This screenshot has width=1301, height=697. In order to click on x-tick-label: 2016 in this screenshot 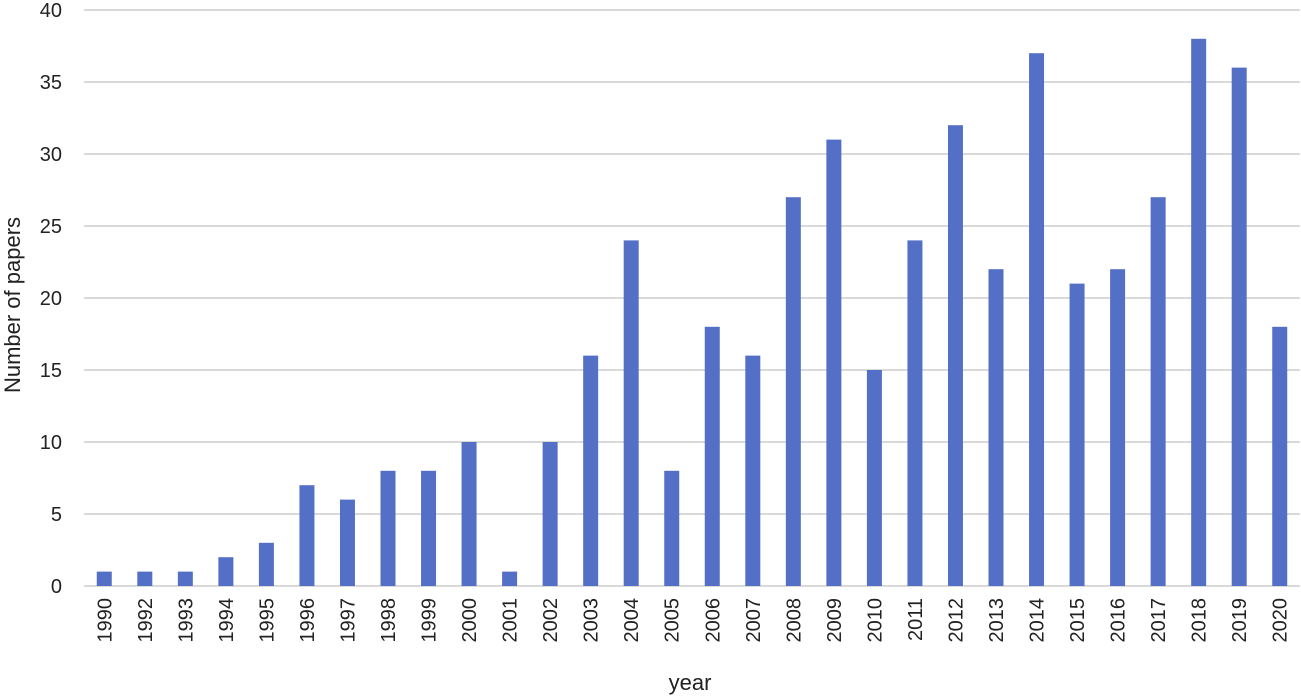, I will do `click(1119, 620)`.